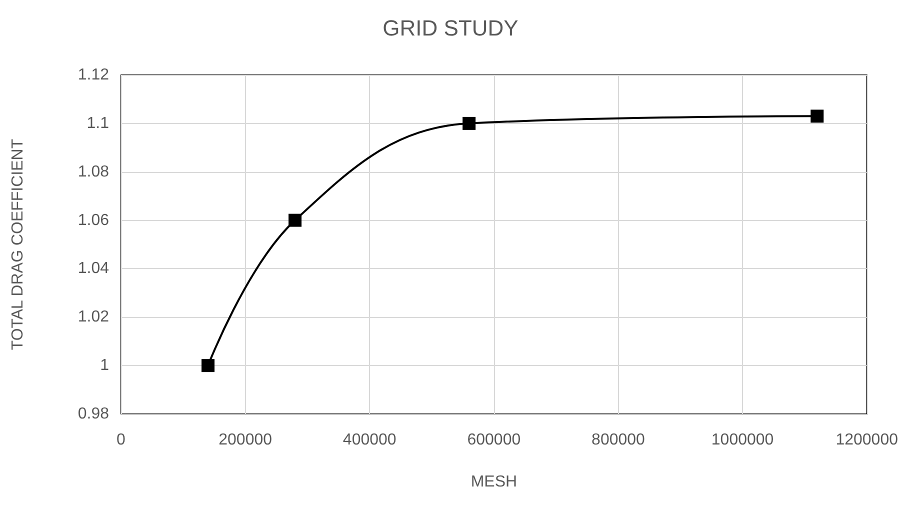  What do you see at coordinates (742, 440) in the screenshot?
I see `x-tick-label: 1000000` at bounding box center [742, 440].